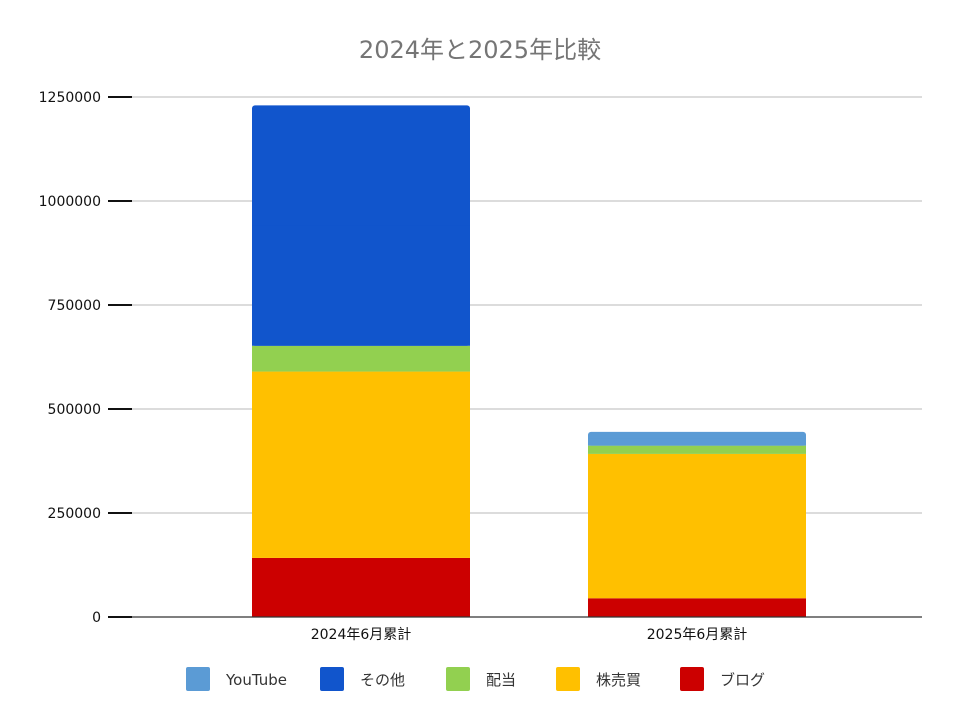  I want to click on legend-label: その他, so click(382, 680).